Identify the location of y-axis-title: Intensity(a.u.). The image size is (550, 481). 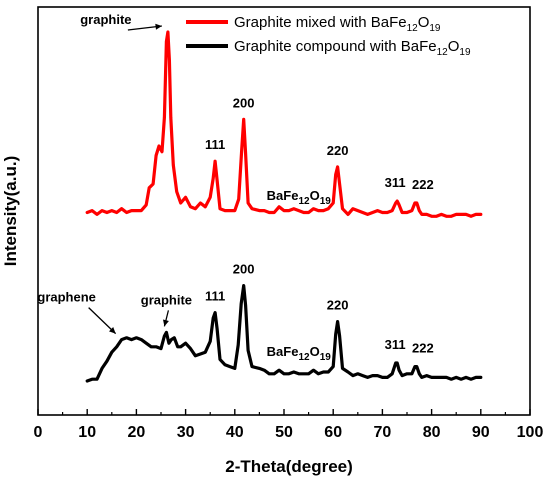
(10, 211).